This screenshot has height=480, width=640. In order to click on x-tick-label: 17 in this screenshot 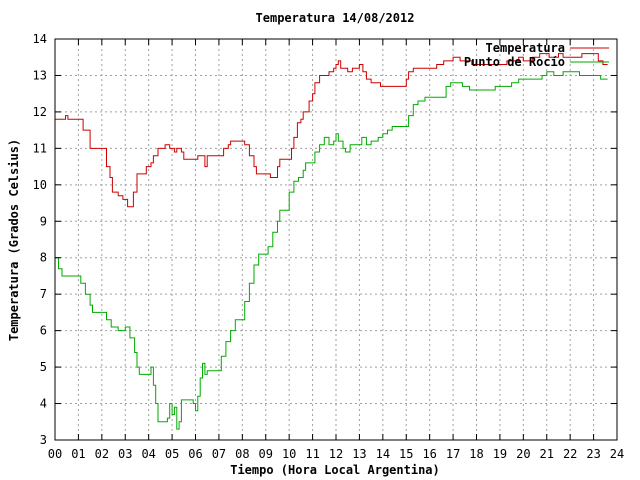, I will do `click(453, 454)`.